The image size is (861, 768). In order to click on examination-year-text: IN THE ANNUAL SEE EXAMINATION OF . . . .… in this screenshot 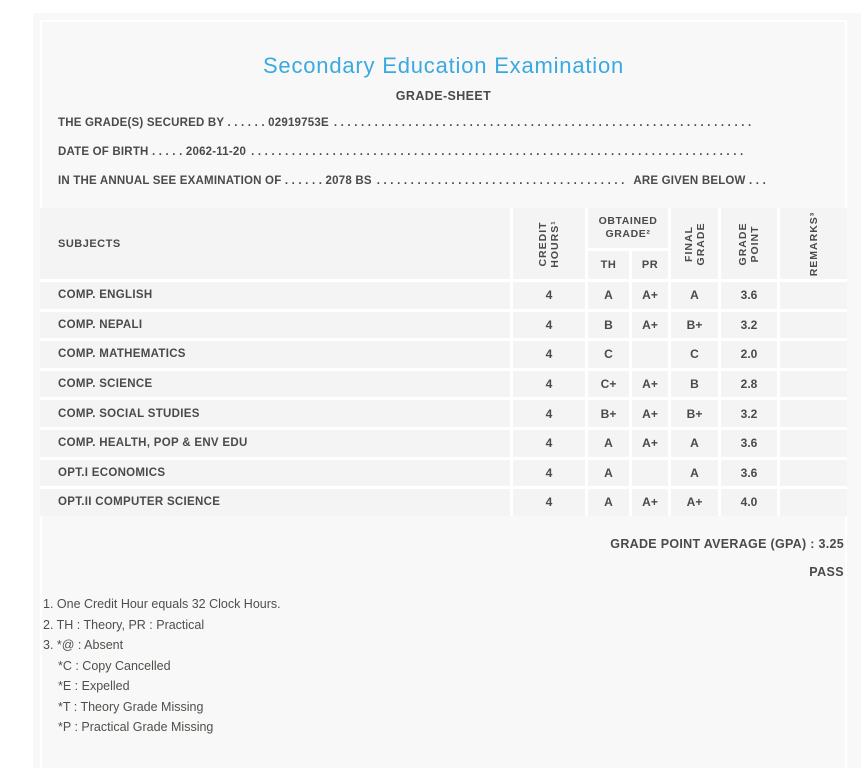, I will do `click(215, 181)`.